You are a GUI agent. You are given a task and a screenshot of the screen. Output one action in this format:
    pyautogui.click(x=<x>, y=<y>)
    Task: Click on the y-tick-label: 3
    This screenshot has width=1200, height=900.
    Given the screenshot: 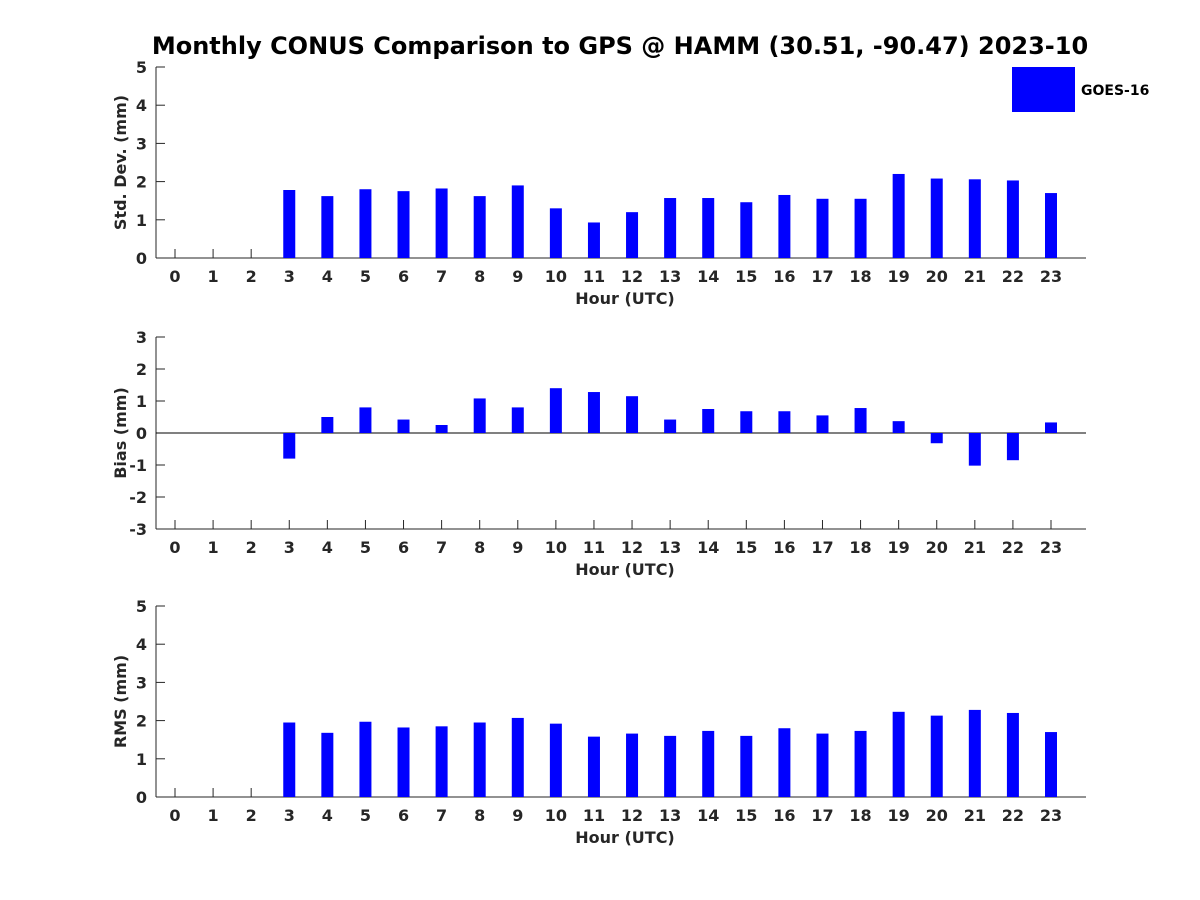 What is the action you would take?
    pyautogui.click(x=141, y=143)
    